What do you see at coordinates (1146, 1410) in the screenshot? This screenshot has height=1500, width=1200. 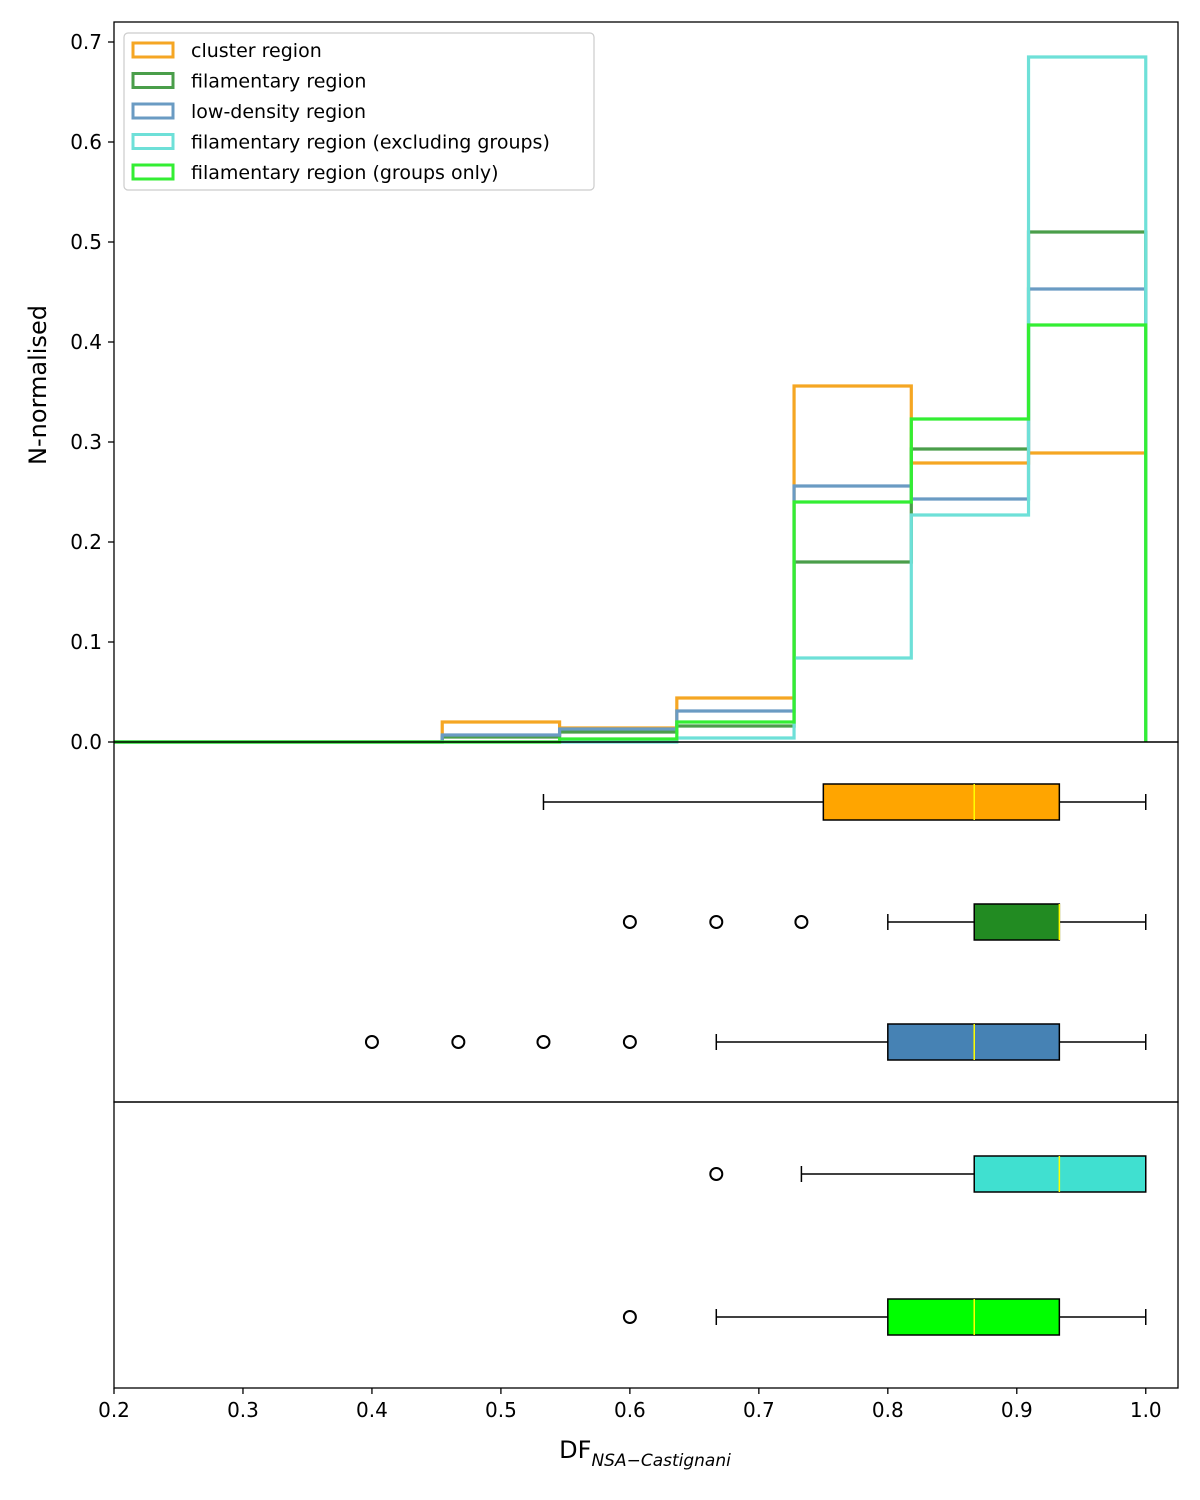 I see `x-tick-label: 1.0` at bounding box center [1146, 1410].